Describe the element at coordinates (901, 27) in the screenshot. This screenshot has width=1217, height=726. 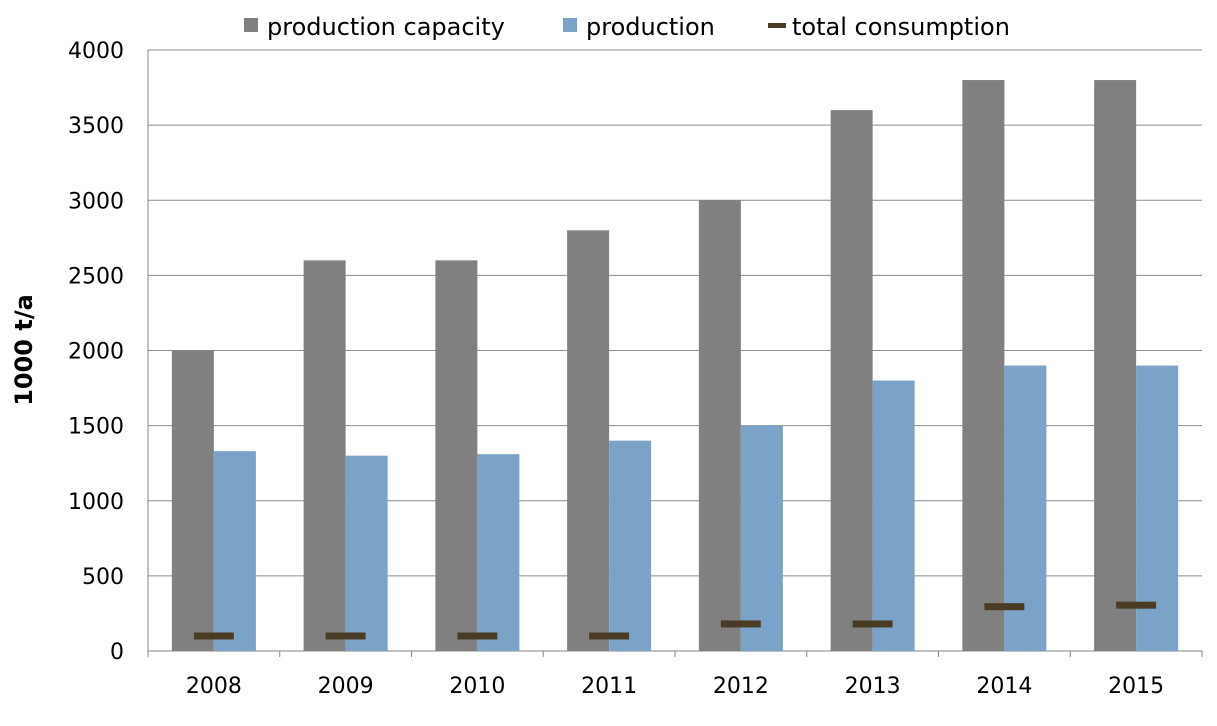
I see `legend-label-total-consumption: total consumption` at that location.